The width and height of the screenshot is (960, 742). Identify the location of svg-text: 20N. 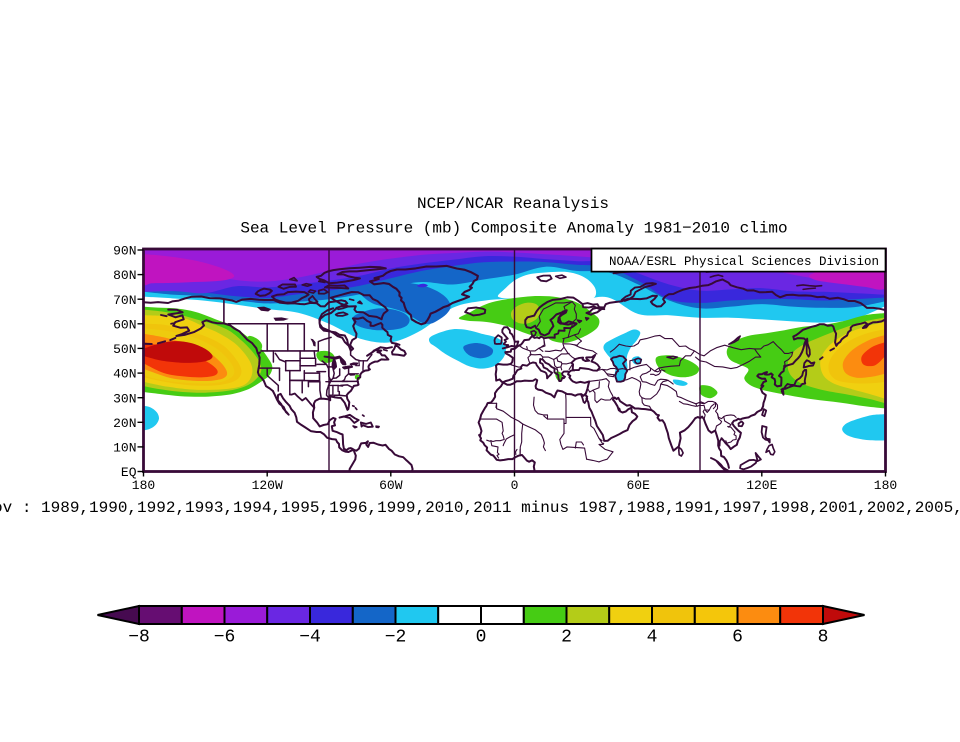
(124, 423).